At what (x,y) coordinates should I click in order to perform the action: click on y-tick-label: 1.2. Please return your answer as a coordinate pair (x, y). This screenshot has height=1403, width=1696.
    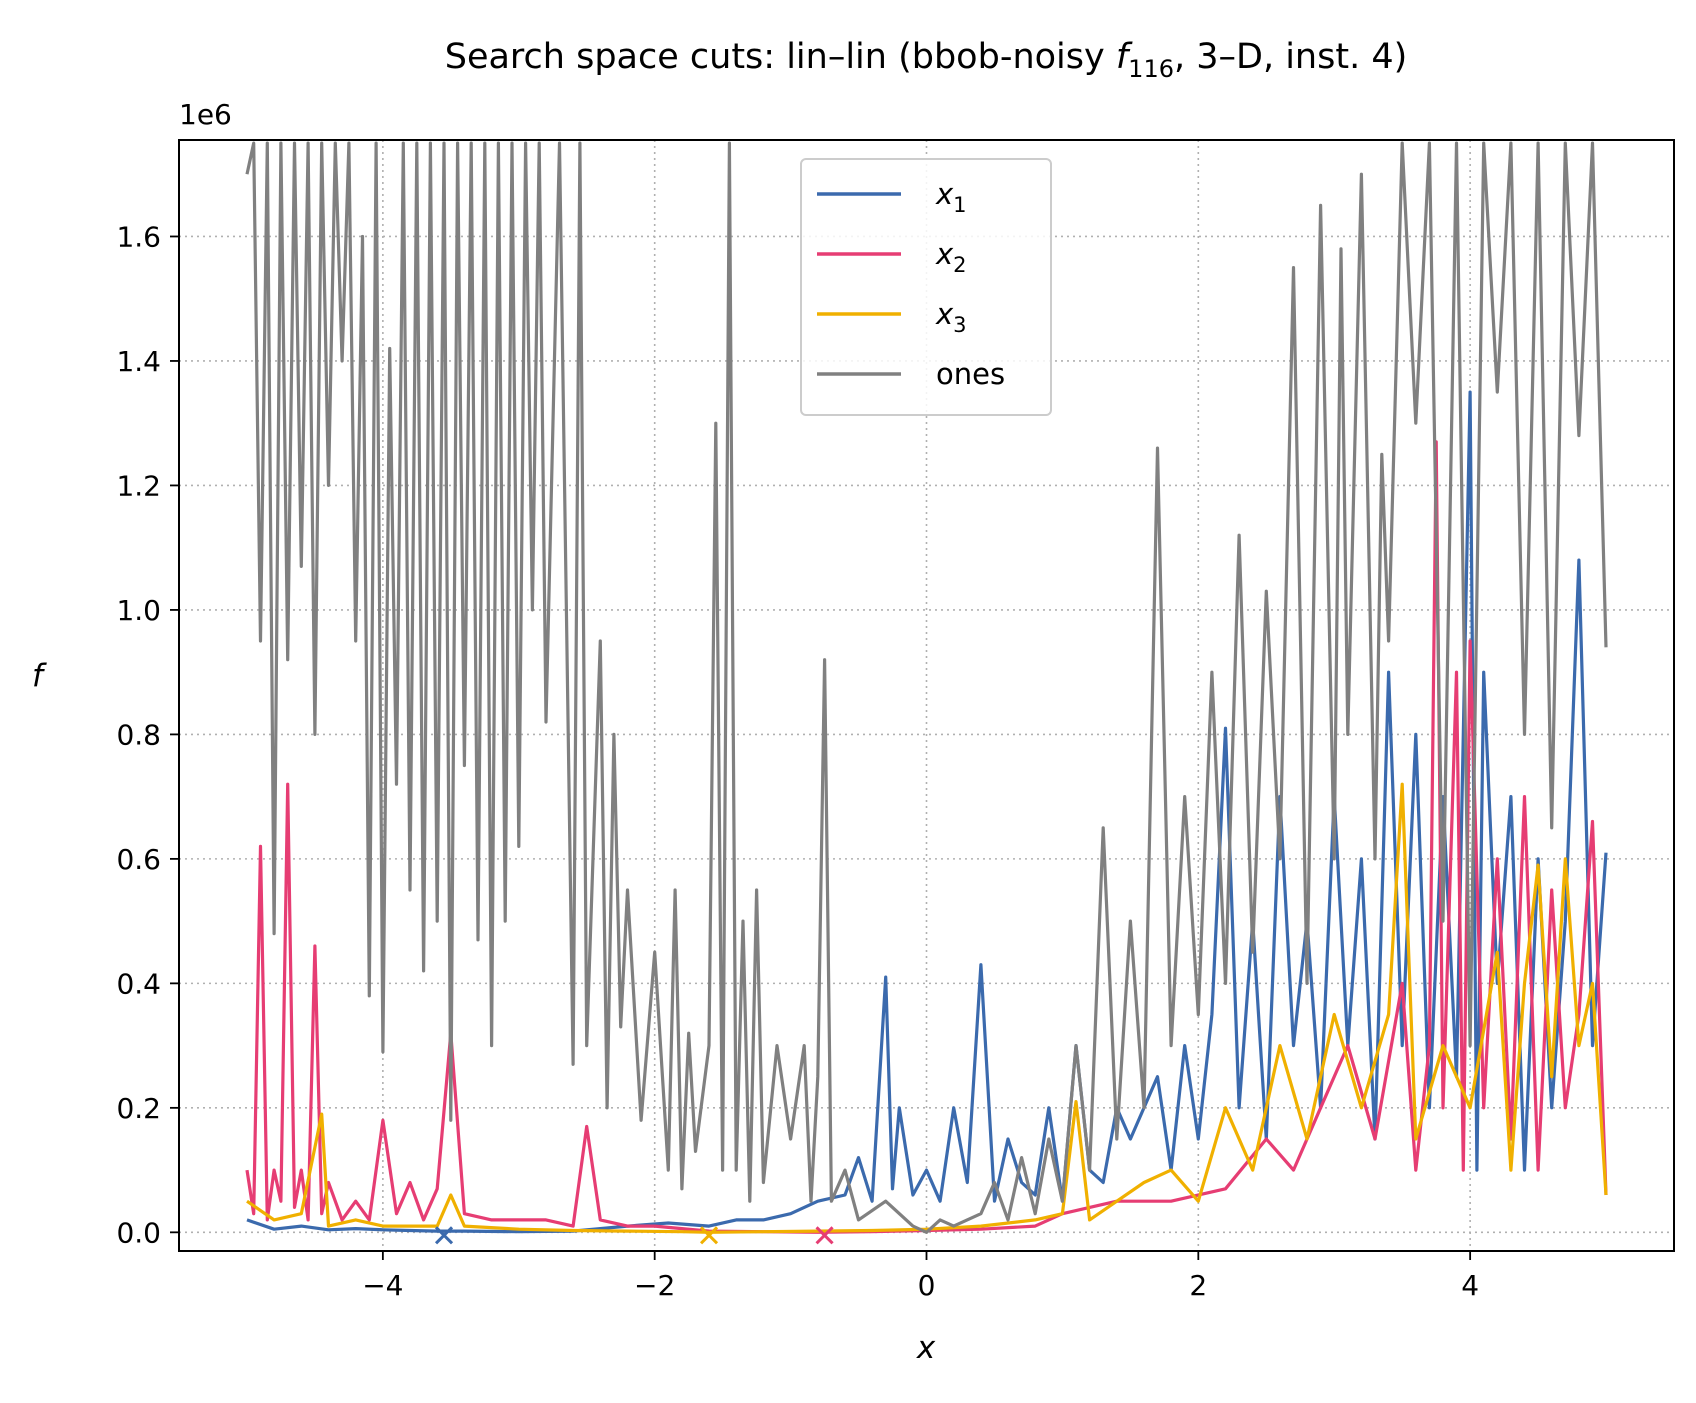
    Looking at the image, I should click on (138, 485).